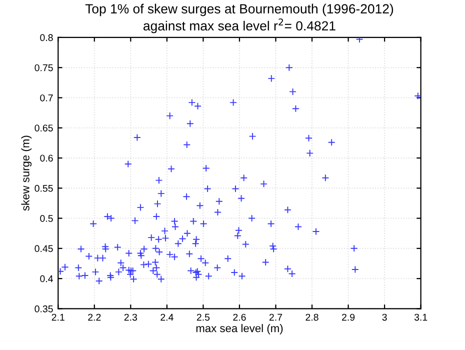 The image size is (465, 350). Describe the element at coordinates (43, 248) in the screenshot. I see `y-tick-label: 0.45` at that location.